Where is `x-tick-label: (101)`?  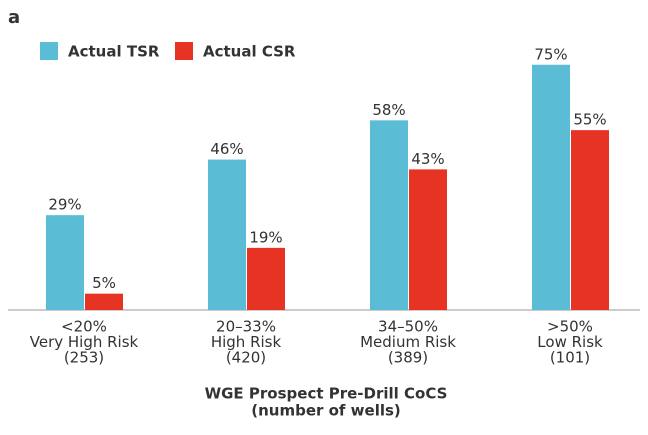
x-tick-label: (101) is located at coordinates (570, 358).